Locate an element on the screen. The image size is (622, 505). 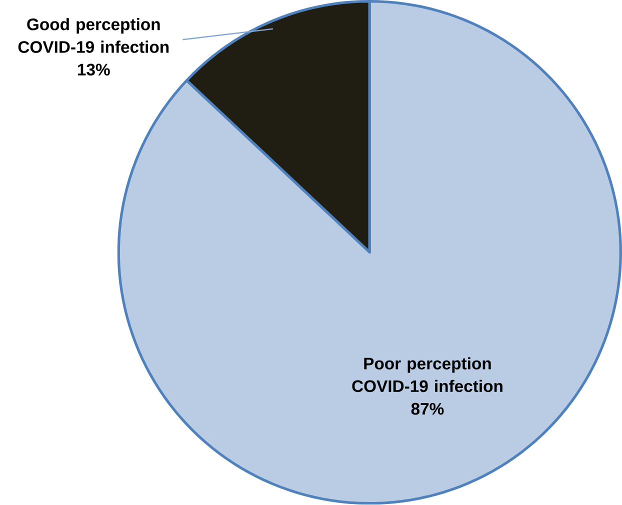
slice-label: Good perception COVID-19 infection is located at coordinates (93, 36).